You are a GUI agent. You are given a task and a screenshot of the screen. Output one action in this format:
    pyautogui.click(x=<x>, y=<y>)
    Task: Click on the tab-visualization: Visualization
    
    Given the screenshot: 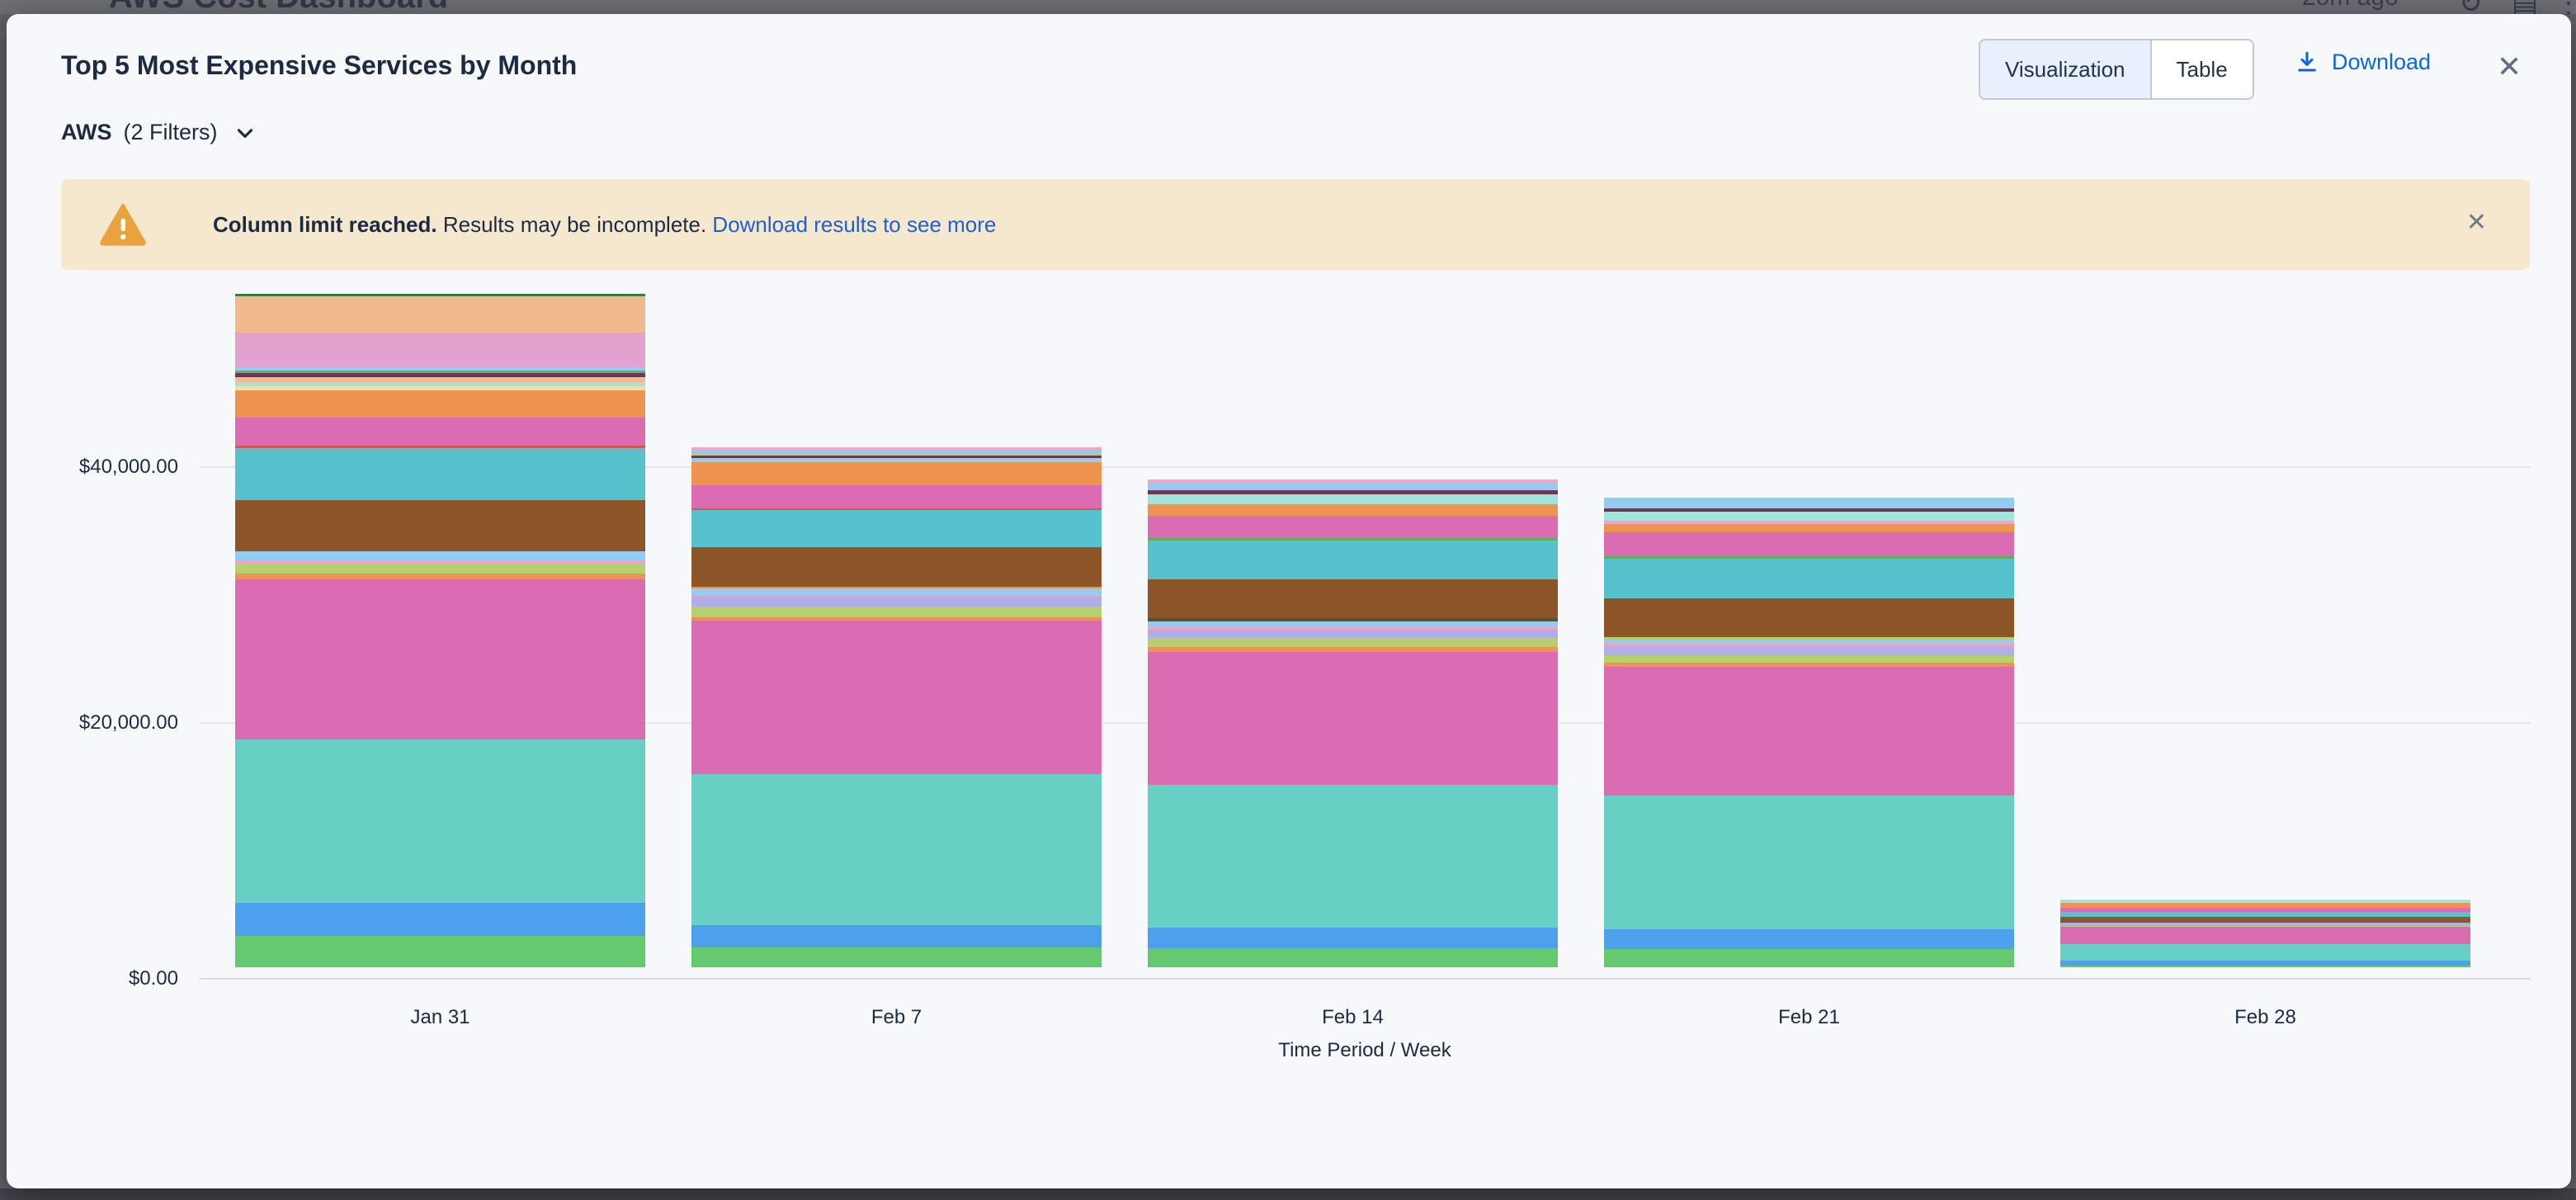 What is the action you would take?
    pyautogui.click(x=2065, y=69)
    